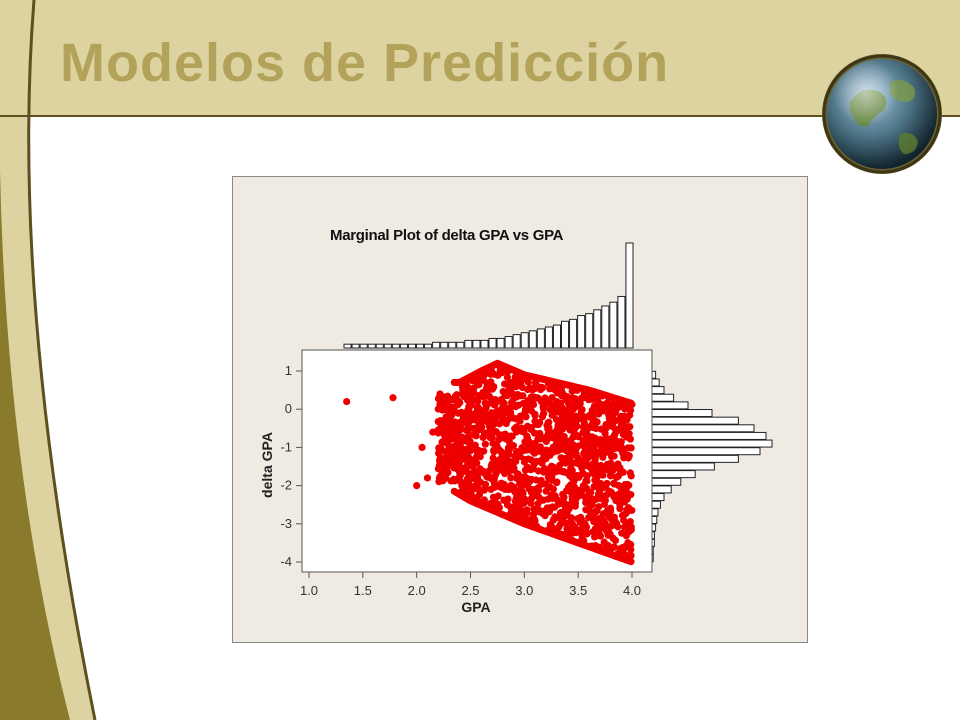 This screenshot has height=720, width=960. What do you see at coordinates (363, 590) in the screenshot?
I see `x-tick-label: 1.5` at bounding box center [363, 590].